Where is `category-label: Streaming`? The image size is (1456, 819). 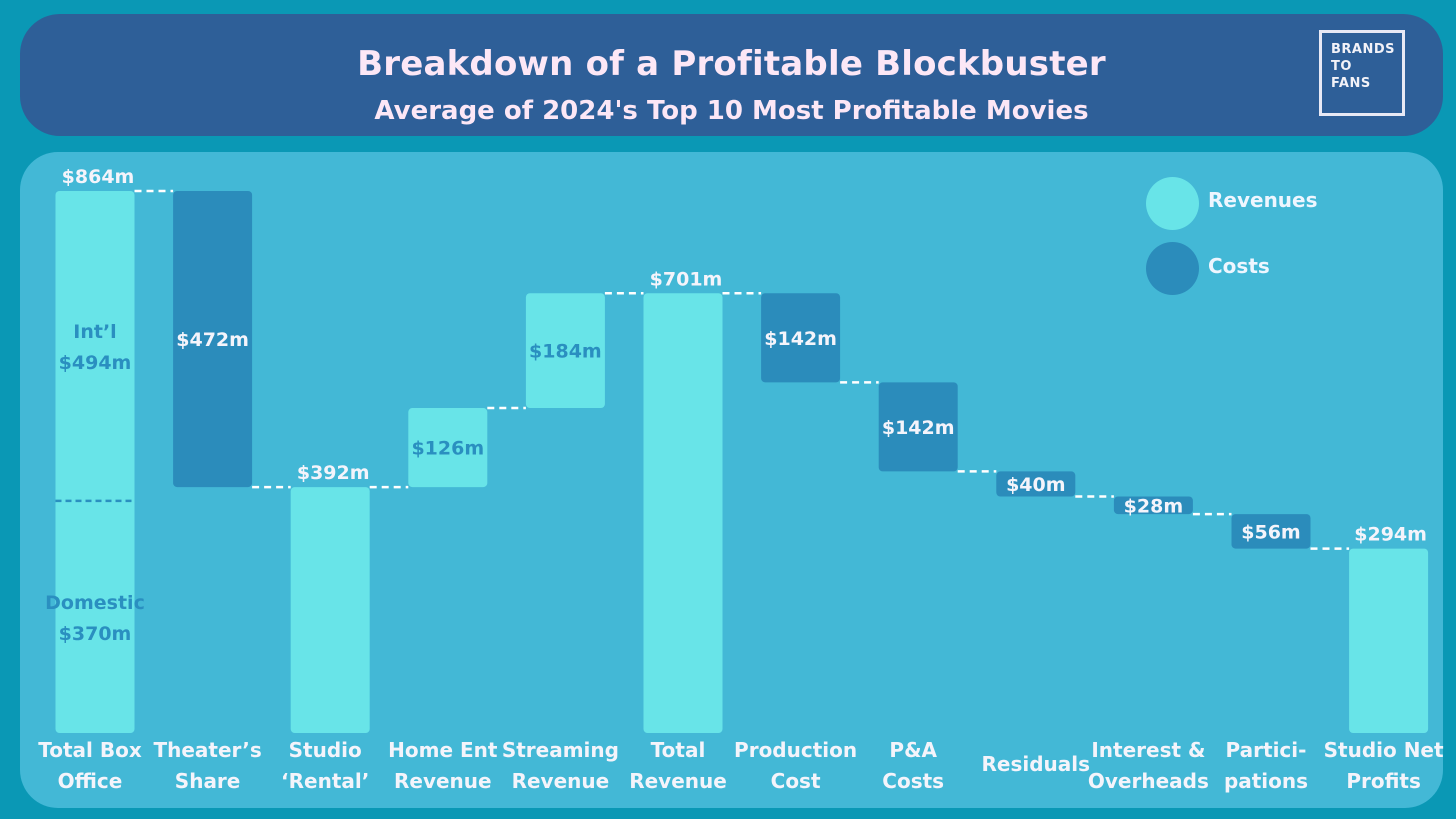
category-label: Streaming is located at coordinates (560, 750).